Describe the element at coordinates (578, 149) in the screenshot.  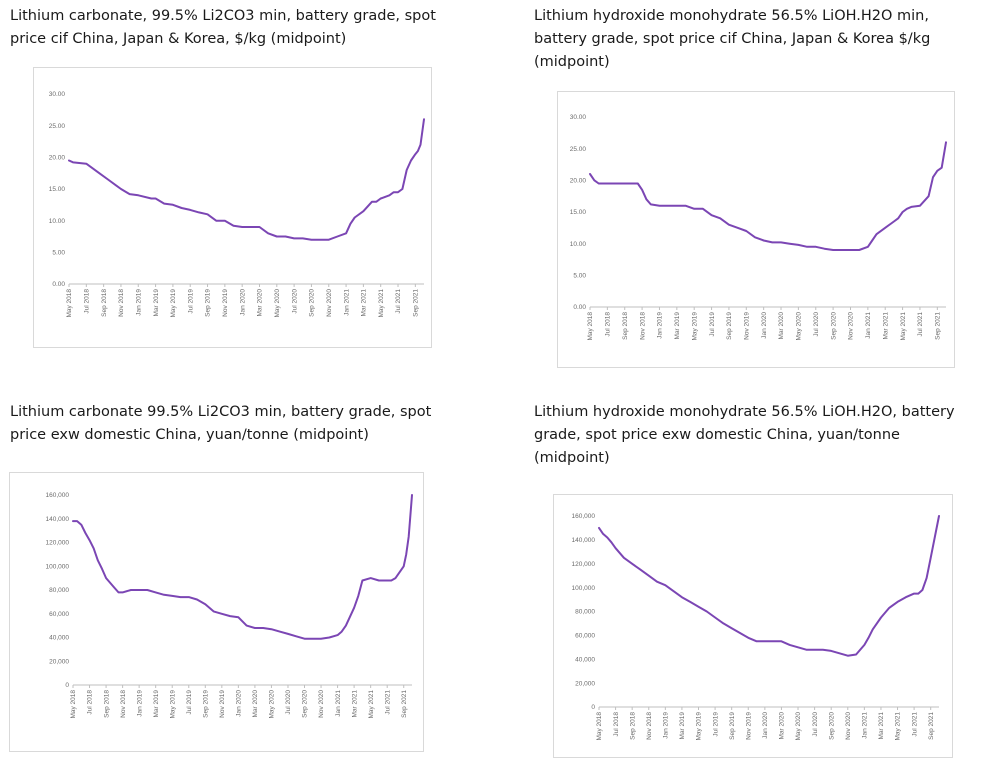
I see `y-tick-label: 25.00` at that location.